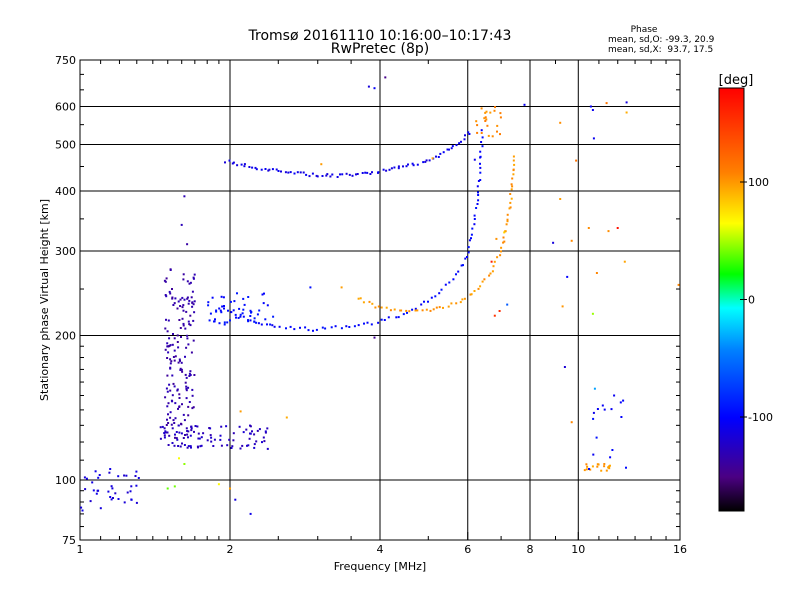  I want to click on y-tick-label: 300, so click(65, 251).